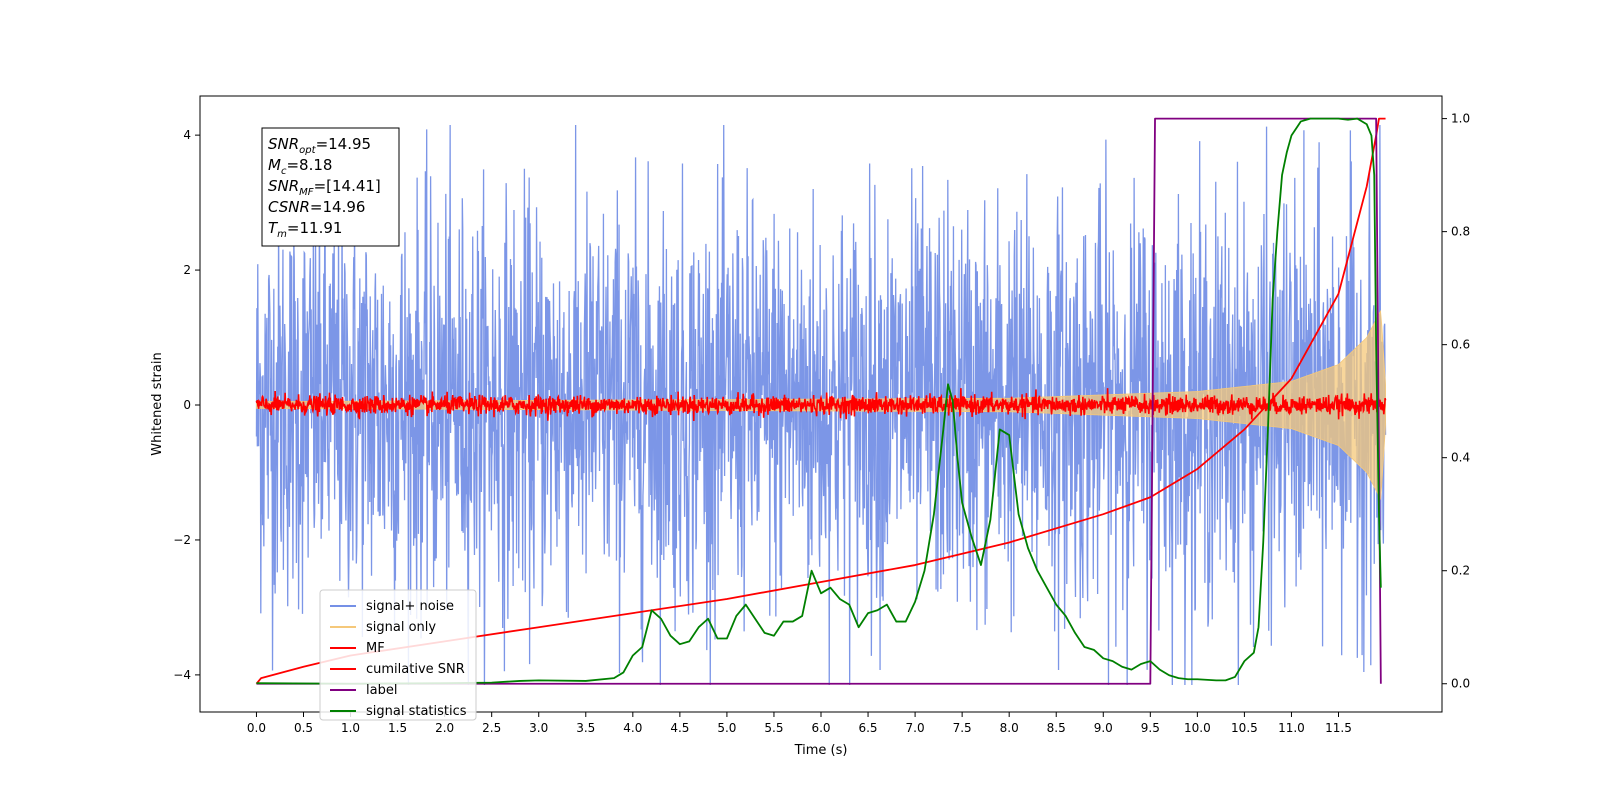 This screenshot has width=1600, height=800. What do you see at coordinates (397, 728) in the screenshot?
I see `x-tick-label: 1.5` at bounding box center [397, 728].